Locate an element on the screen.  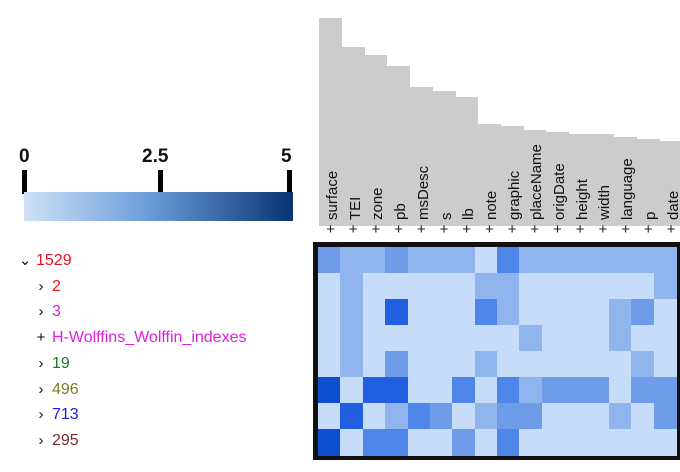
tree-node-label: 19 is located at coordinates (61, 363).